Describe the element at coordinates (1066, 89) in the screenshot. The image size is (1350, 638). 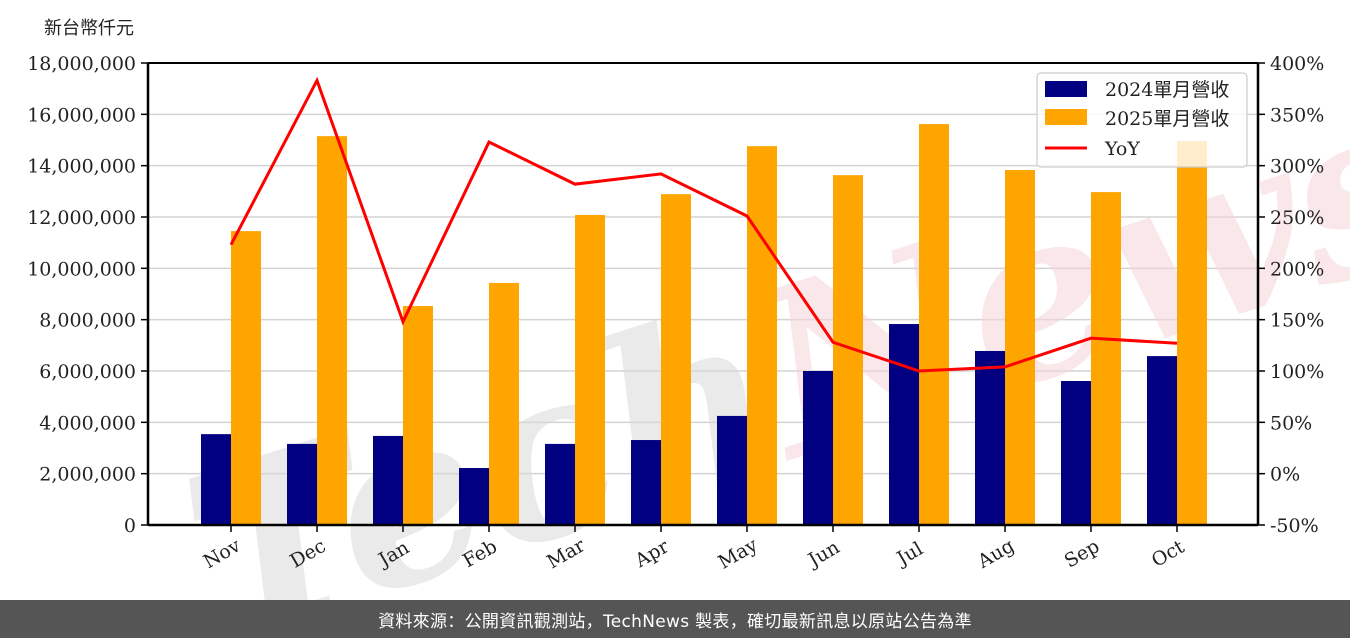
I see `legend-swatch-2024` at that location.